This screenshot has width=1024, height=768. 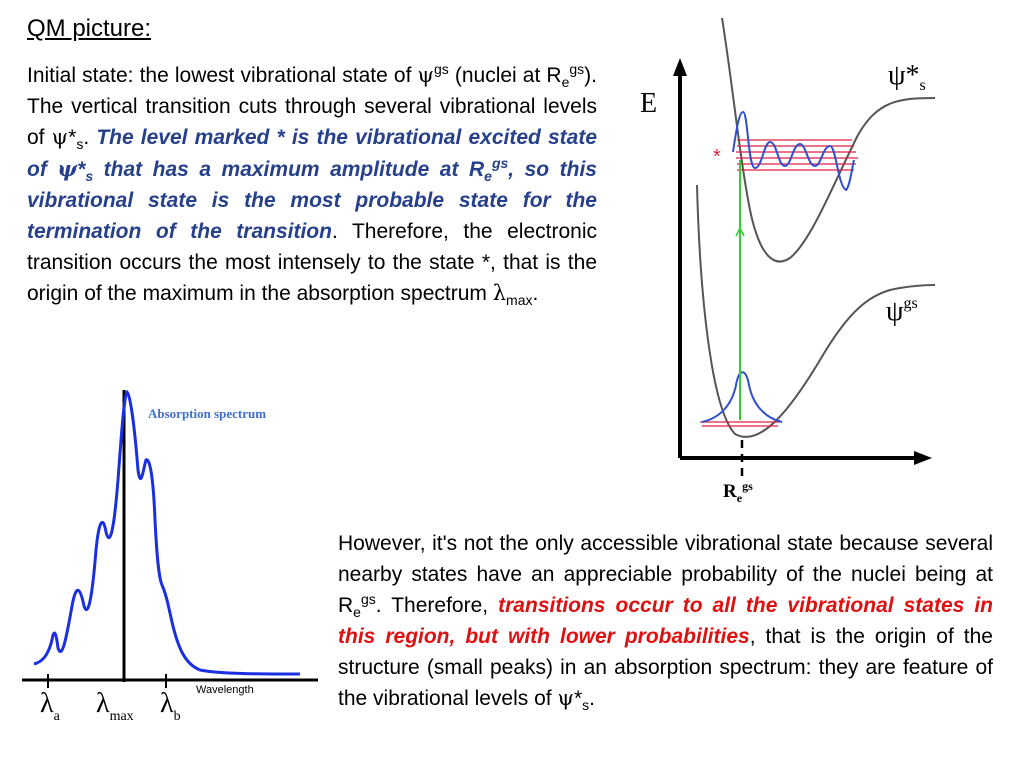 I want to click on energy-axes, so click(x=802, y=261).